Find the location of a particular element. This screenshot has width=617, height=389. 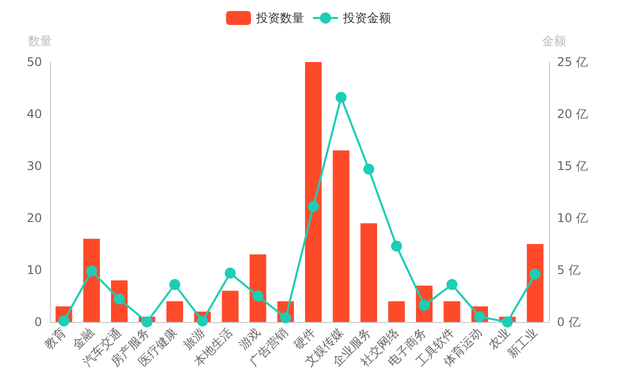

y2-tick-label: 0 亿 is located at coordinates (568, 322).